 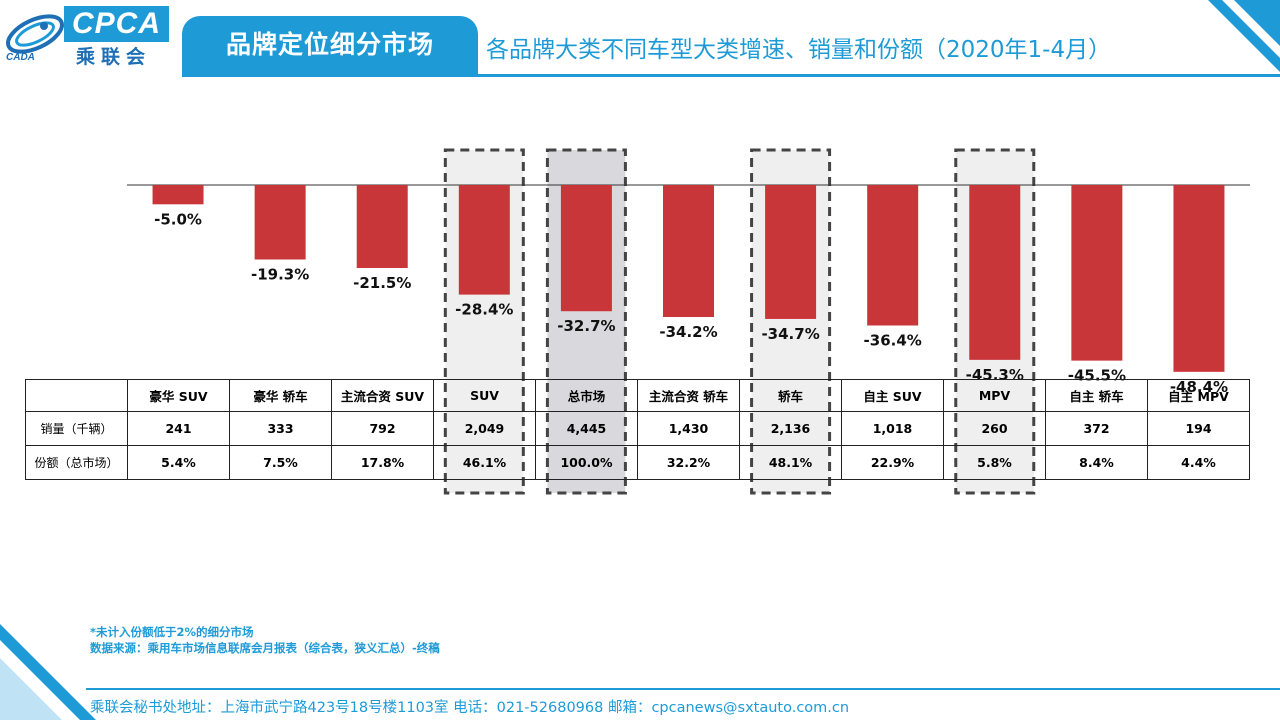 What do you see at coordinates (20, 57) in the screenshot?
I see `logo-small-text: CADA` at bounding box center [20, 57].